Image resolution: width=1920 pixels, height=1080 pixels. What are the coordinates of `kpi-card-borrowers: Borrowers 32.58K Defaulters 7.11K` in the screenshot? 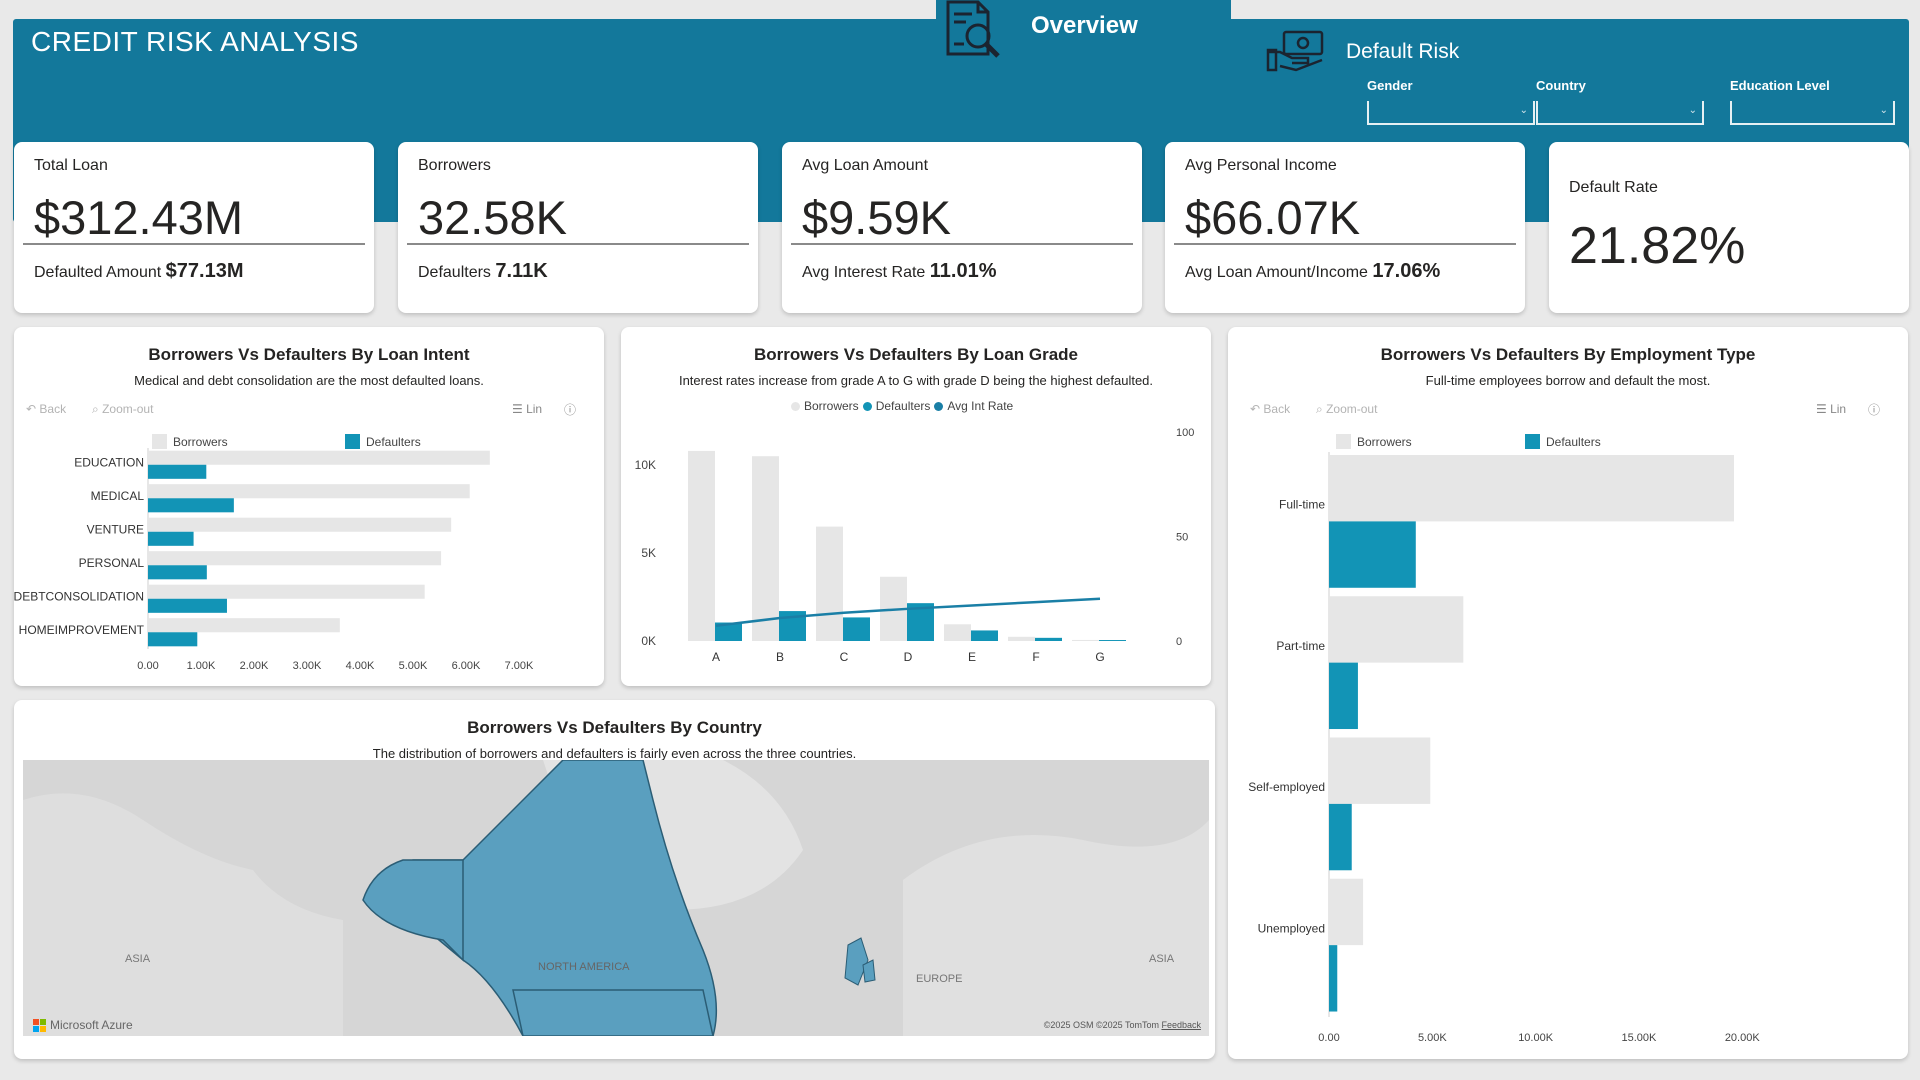 It's located at (578, 227).